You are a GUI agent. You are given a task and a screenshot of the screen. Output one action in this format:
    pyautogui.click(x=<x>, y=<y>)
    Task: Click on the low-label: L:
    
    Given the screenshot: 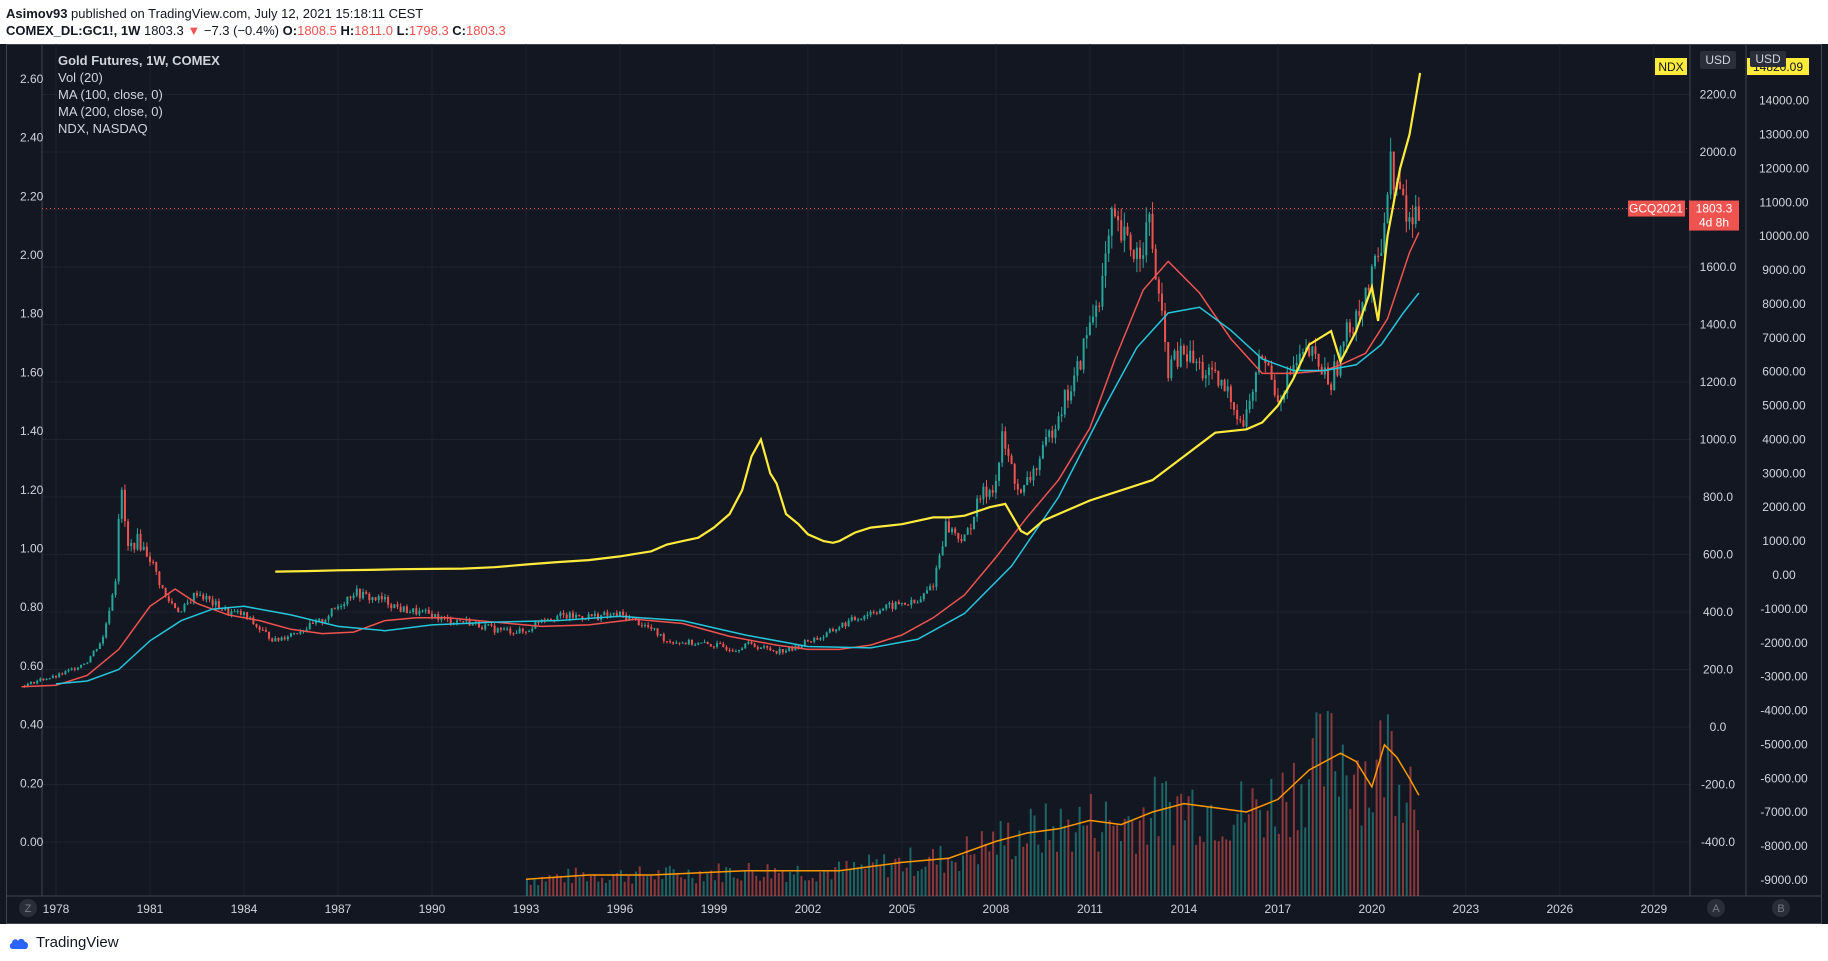 What is the action you would take?
    pyautogui.click(x=402, y=30)
    